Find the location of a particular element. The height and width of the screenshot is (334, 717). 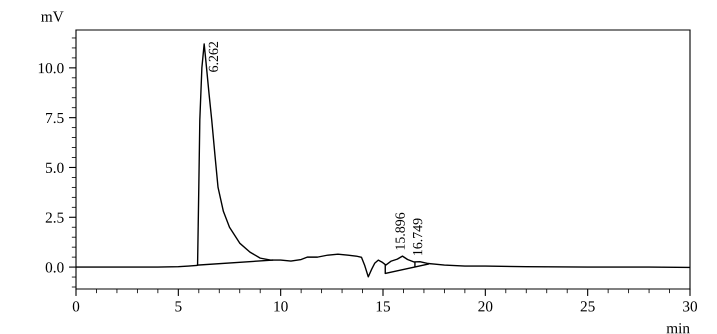

y-axis-title: mV is located at coordinates (52, 17).